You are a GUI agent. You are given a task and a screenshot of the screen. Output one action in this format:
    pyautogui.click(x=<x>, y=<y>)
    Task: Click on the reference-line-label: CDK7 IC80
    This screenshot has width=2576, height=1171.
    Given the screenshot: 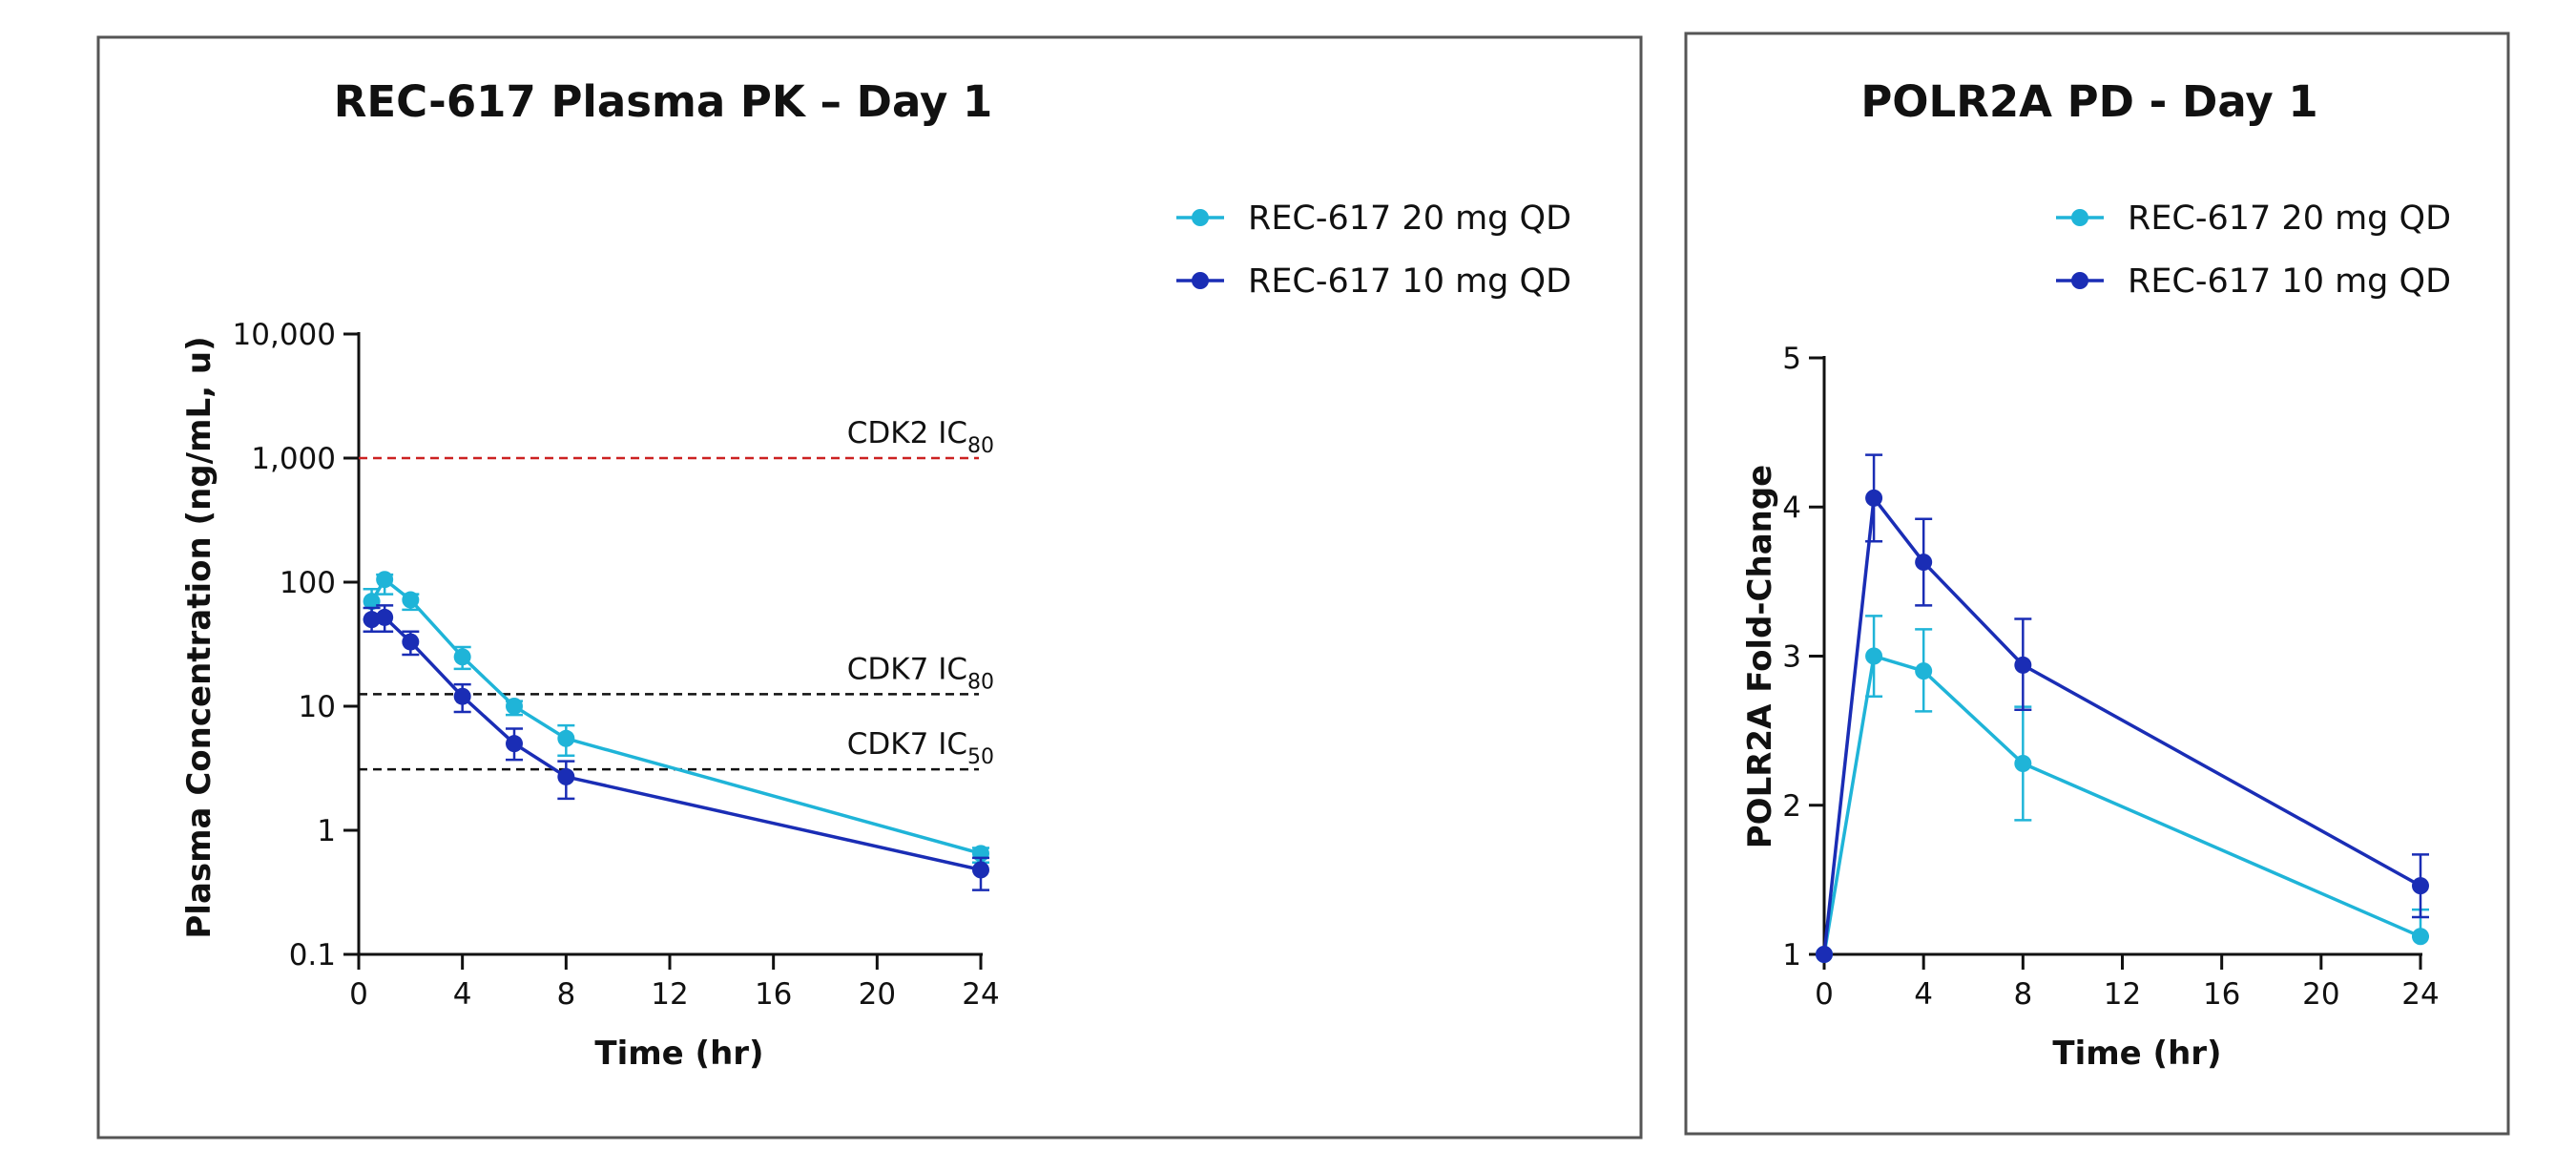 What is the action you would take?
    pyautogui.click(x=920, y=673)
    